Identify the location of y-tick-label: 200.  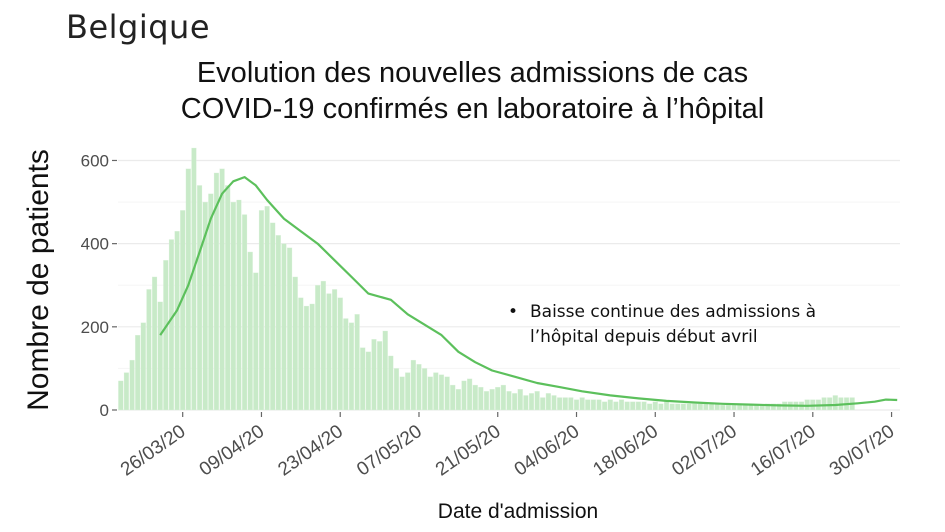
(95, 327).